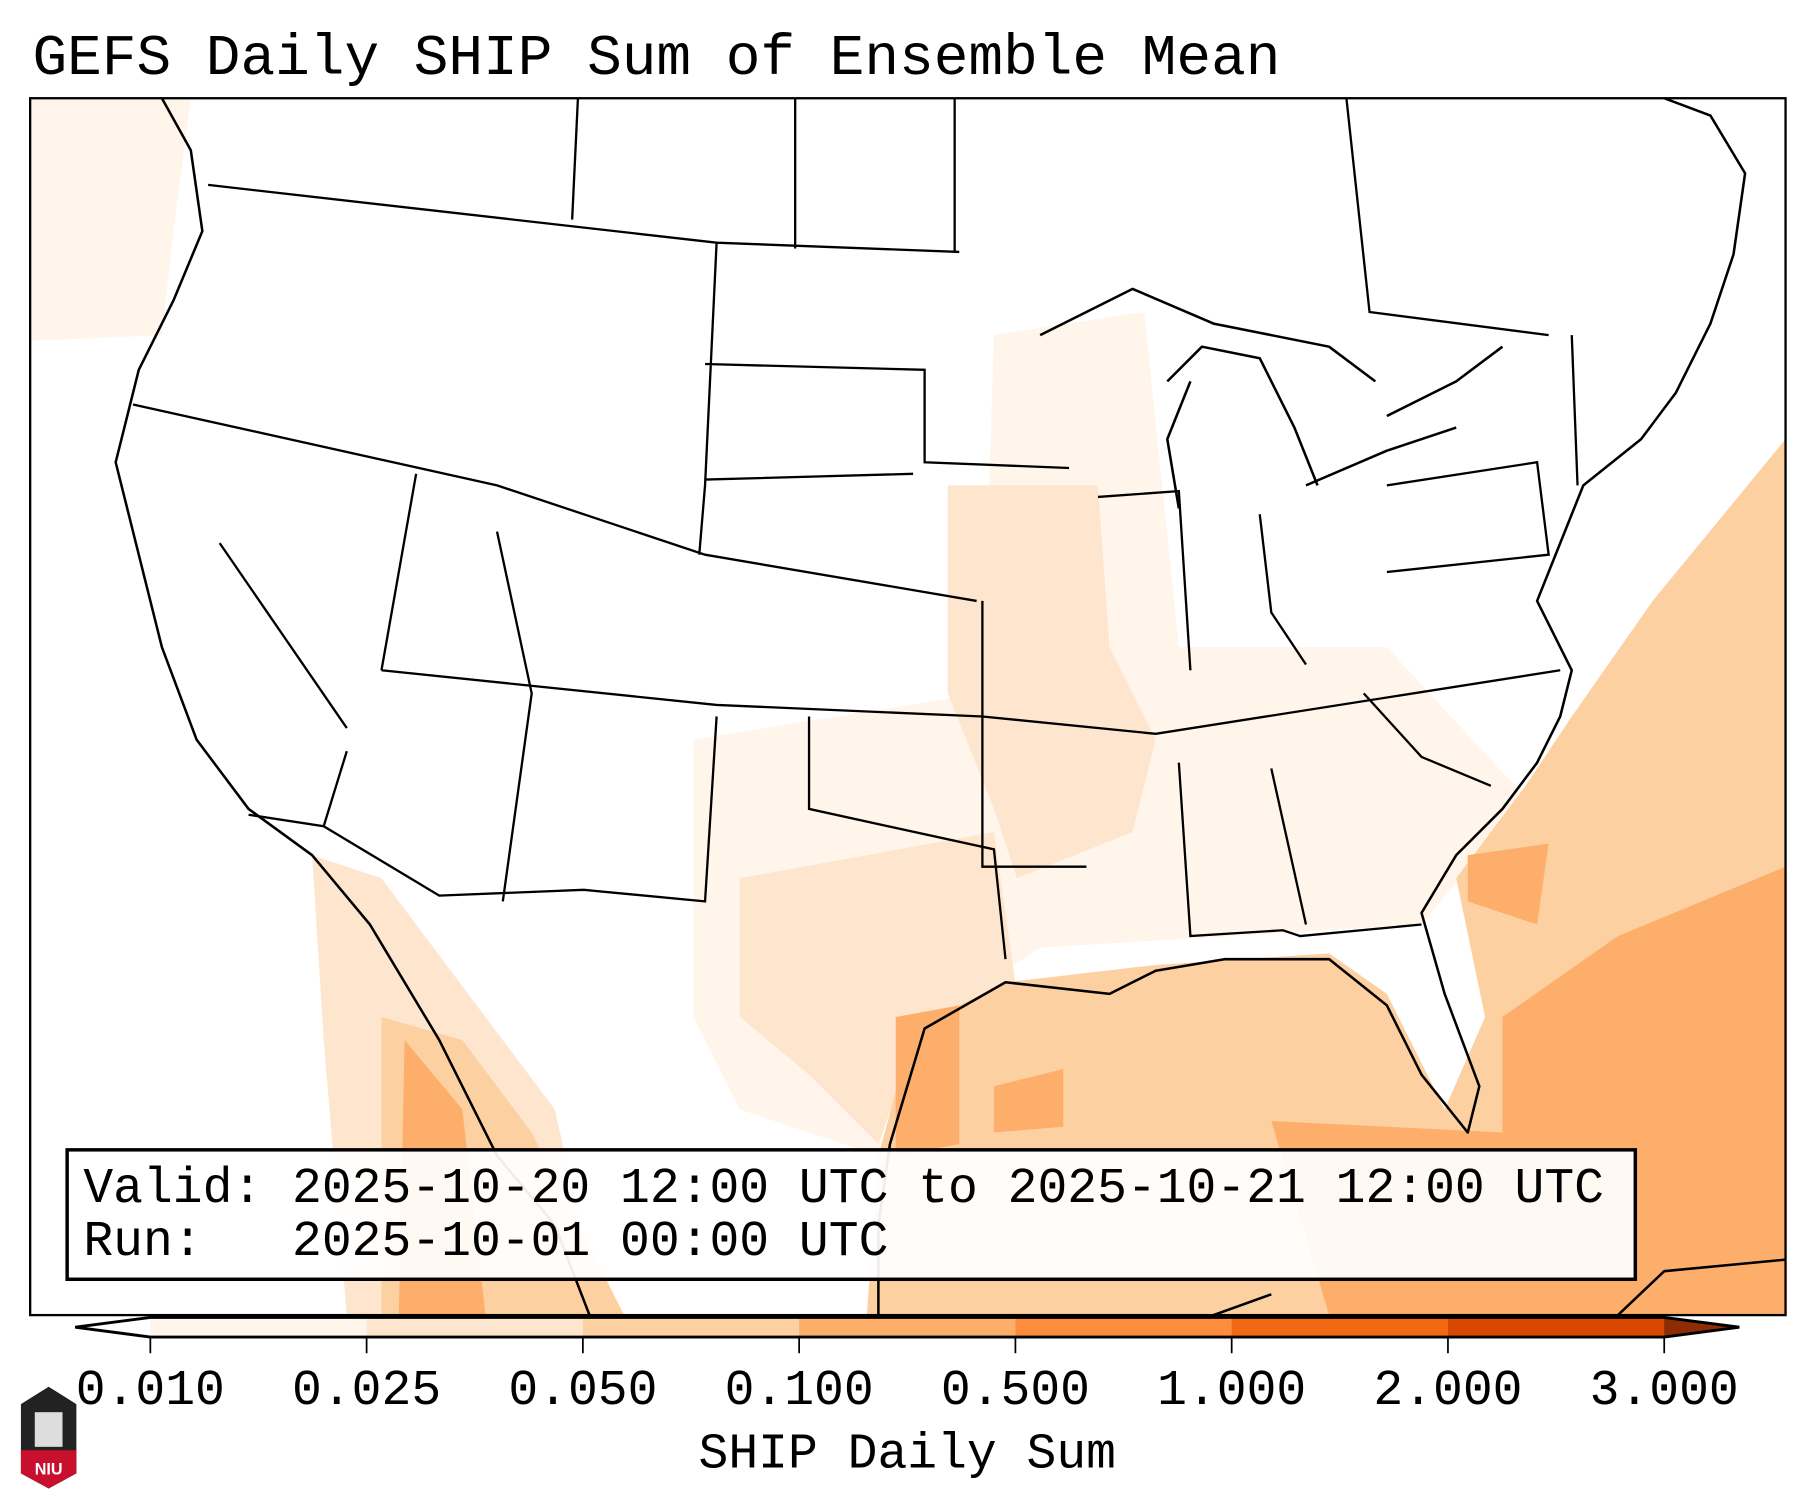 The width and height of the screenshot is (1803, 1500). What do you see at coordinates (878, 988) in the screenshot?
I see `shade-south-texas` at bounding box center [878, 988].